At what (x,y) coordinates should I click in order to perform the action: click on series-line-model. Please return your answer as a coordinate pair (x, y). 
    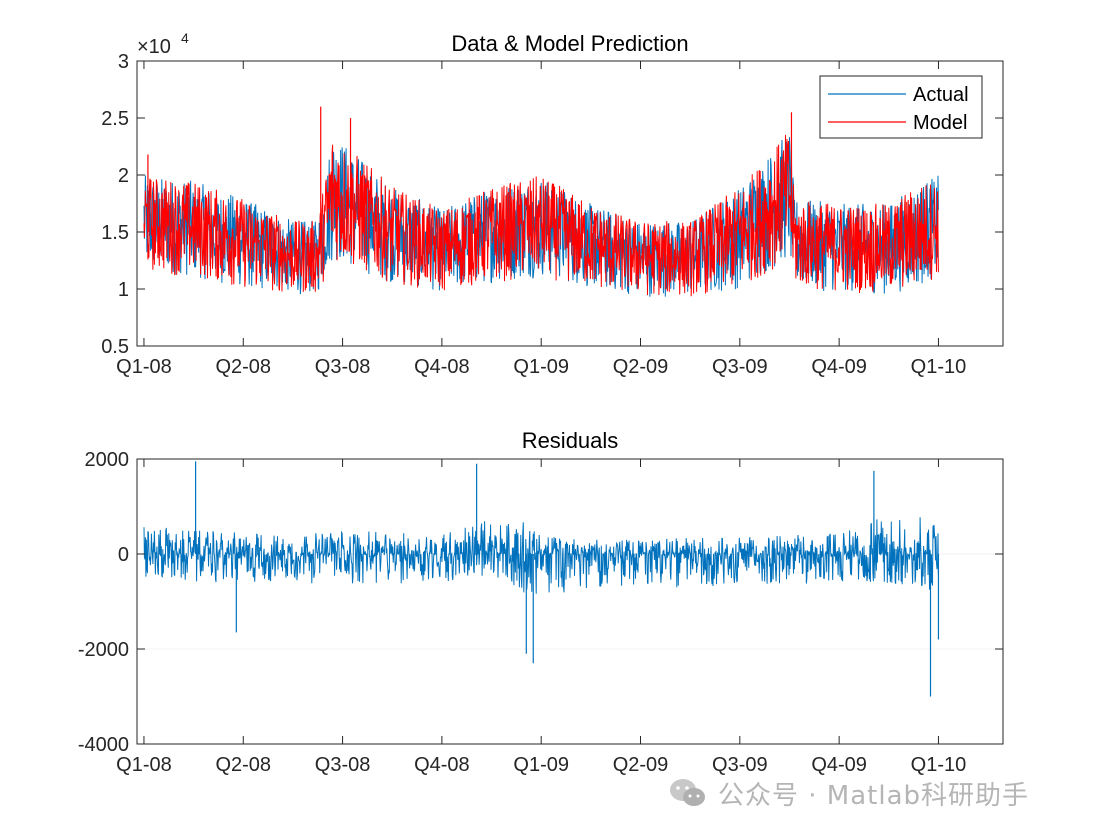
    Looking at the image, I should click on (541, 215).